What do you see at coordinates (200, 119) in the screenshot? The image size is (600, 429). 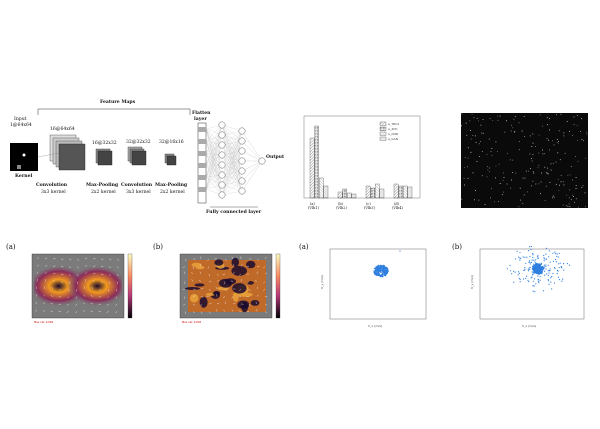 I see `flatten-label-2: layer` at bounding box center [200, 119].